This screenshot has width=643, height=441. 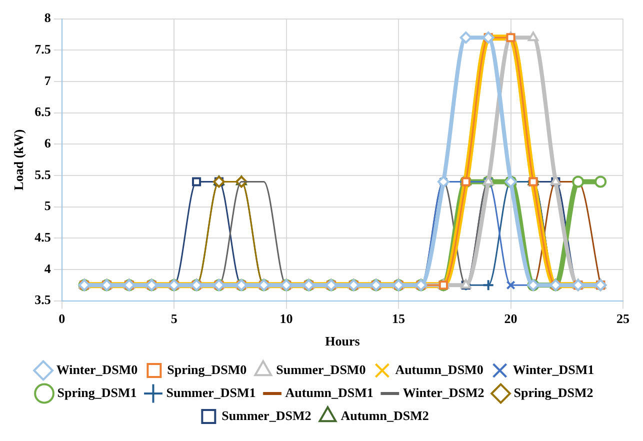 What do you see at coordinates (342, 341) in the screenshot?
I see `x-axis-title: Hours` at bounding box center [342, 341].